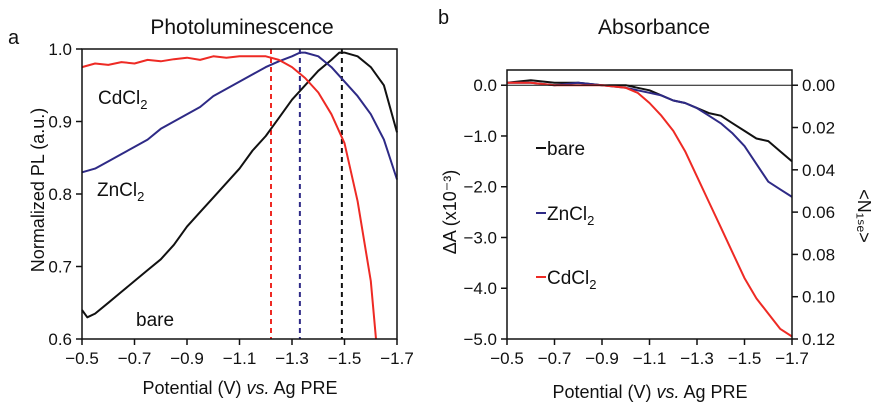 This screenshot has height=402, width=872. I want to click on y-tick-label: 0.9, so click(60, 122).